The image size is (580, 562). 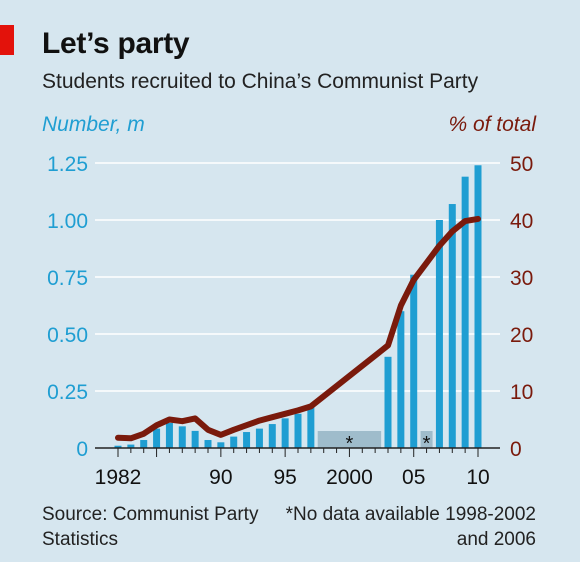 I want to click on x-tick-label: 10, so click(x=477, y=477).